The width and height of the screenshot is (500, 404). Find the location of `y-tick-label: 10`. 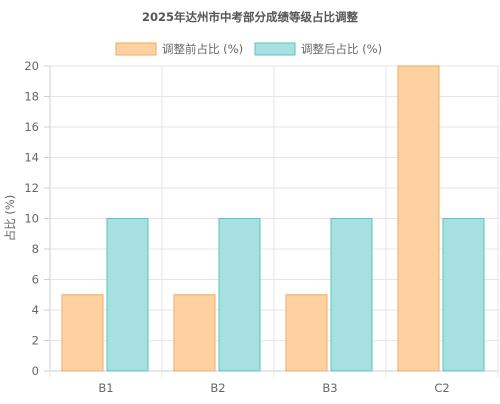

y-tick-label: 10 is located at coordinates (31, 219).